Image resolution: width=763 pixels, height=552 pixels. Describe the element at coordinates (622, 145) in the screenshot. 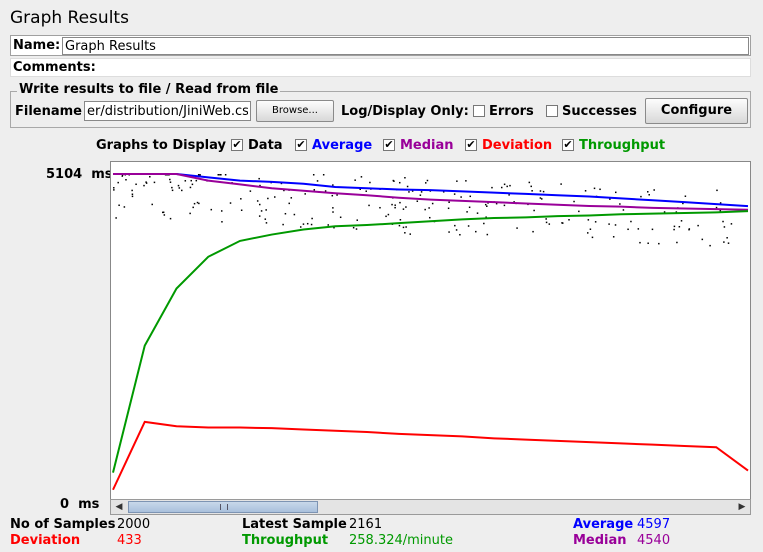

I see `graph-option-throughput-label: Throughput` at that location.